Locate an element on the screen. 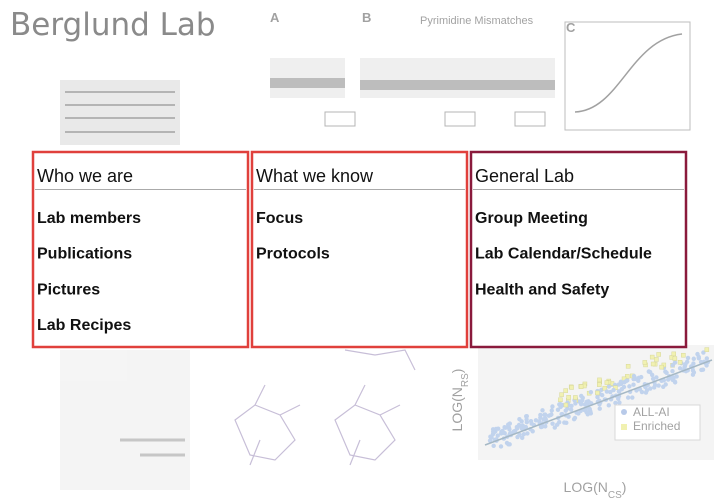 The width and height of the screenshot is (721, 499). legend-swatch is located at coordinates (624, 427).